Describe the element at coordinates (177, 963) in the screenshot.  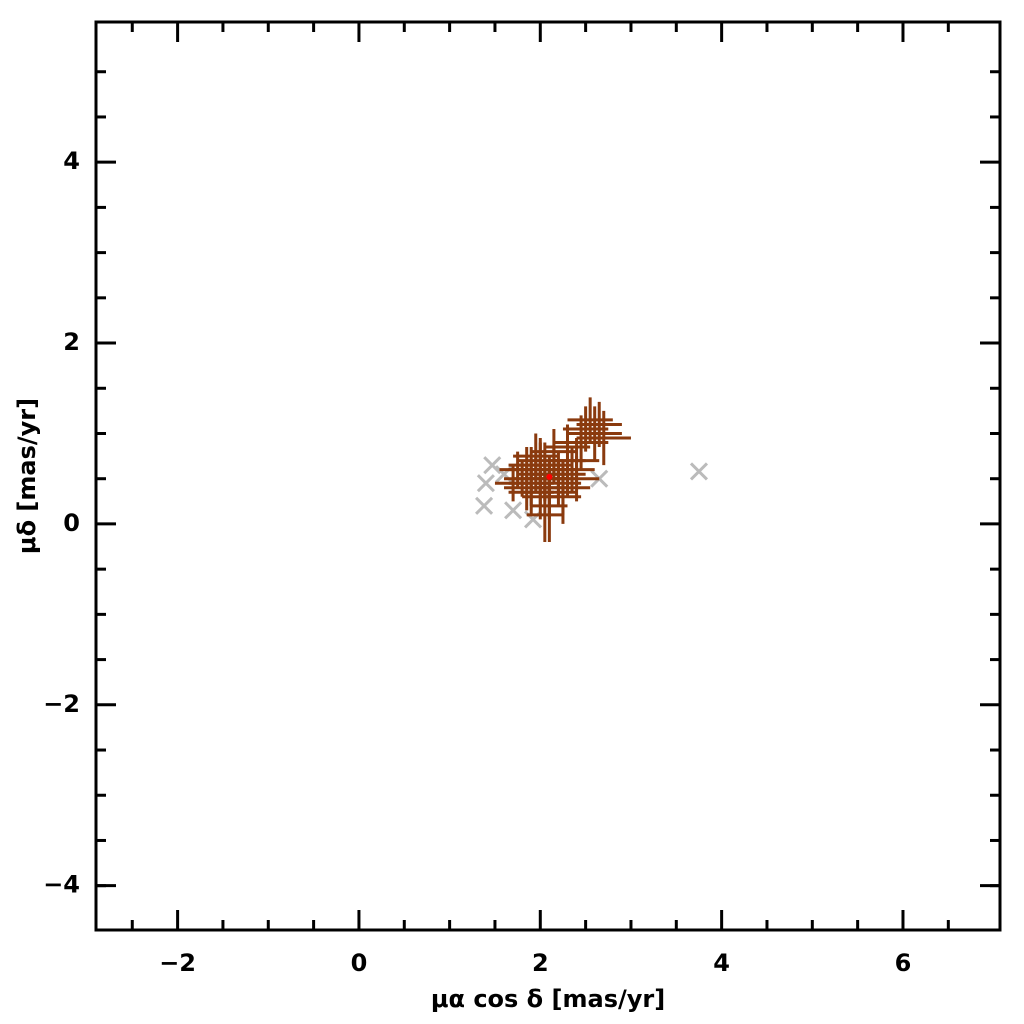
I see `x-tick-label: −2` at that location.